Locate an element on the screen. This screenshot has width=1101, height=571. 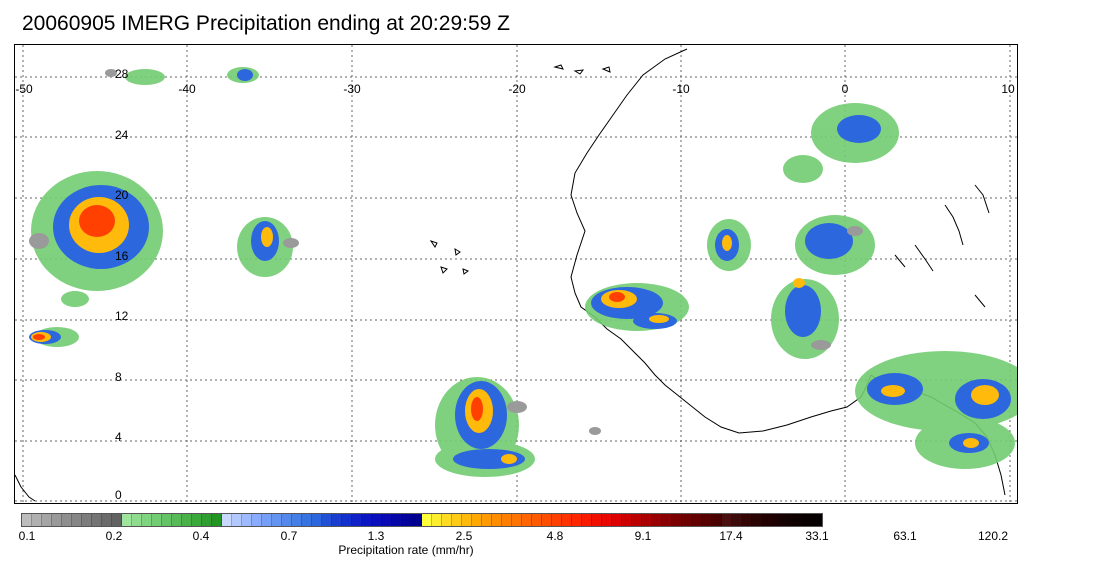
canary-islands is located at coordinates (582, 69).